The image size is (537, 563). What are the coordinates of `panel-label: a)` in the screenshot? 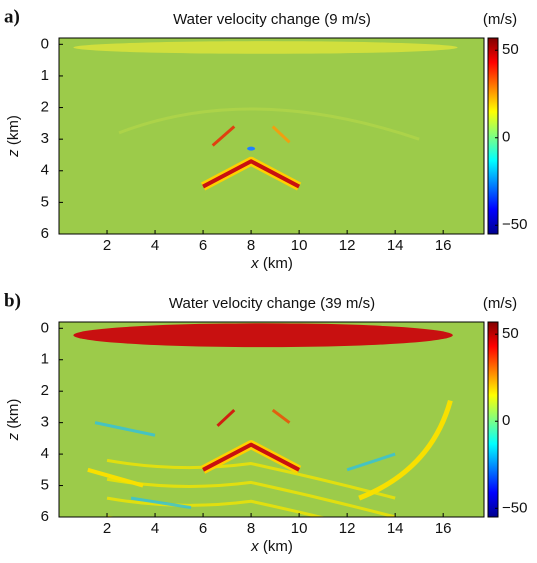 It's located at (12, 16).